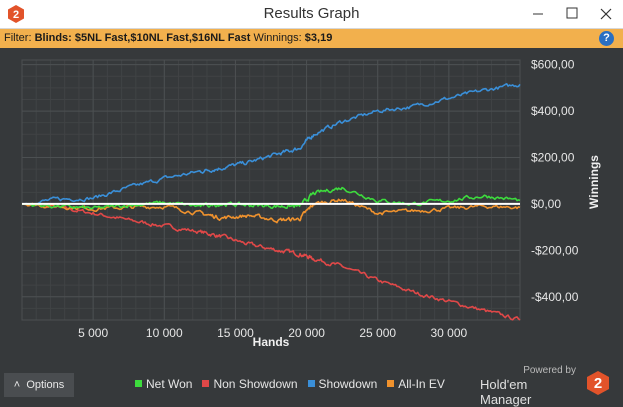  I want to click on legend-item-non-showdown: Non Showdown, so click(250, 384).